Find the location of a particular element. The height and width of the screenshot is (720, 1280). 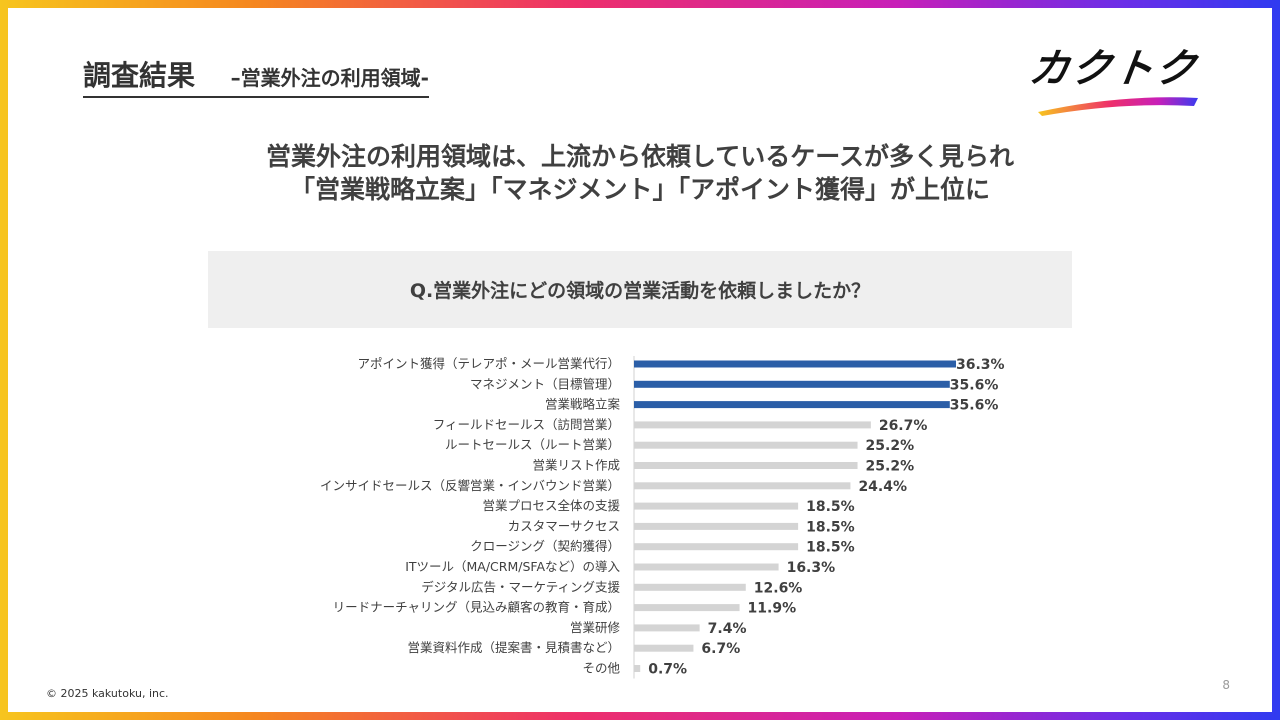

question-box: Q.営業外注にどの領域の営業活動を依頼しましたか？ is located at coordinates (640, 289).